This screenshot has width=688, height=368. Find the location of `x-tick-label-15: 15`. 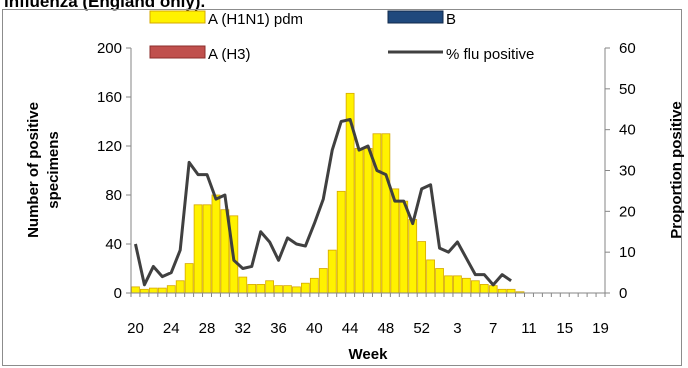

x-tick-label-15: 15 is located at coordinates (564, 328).